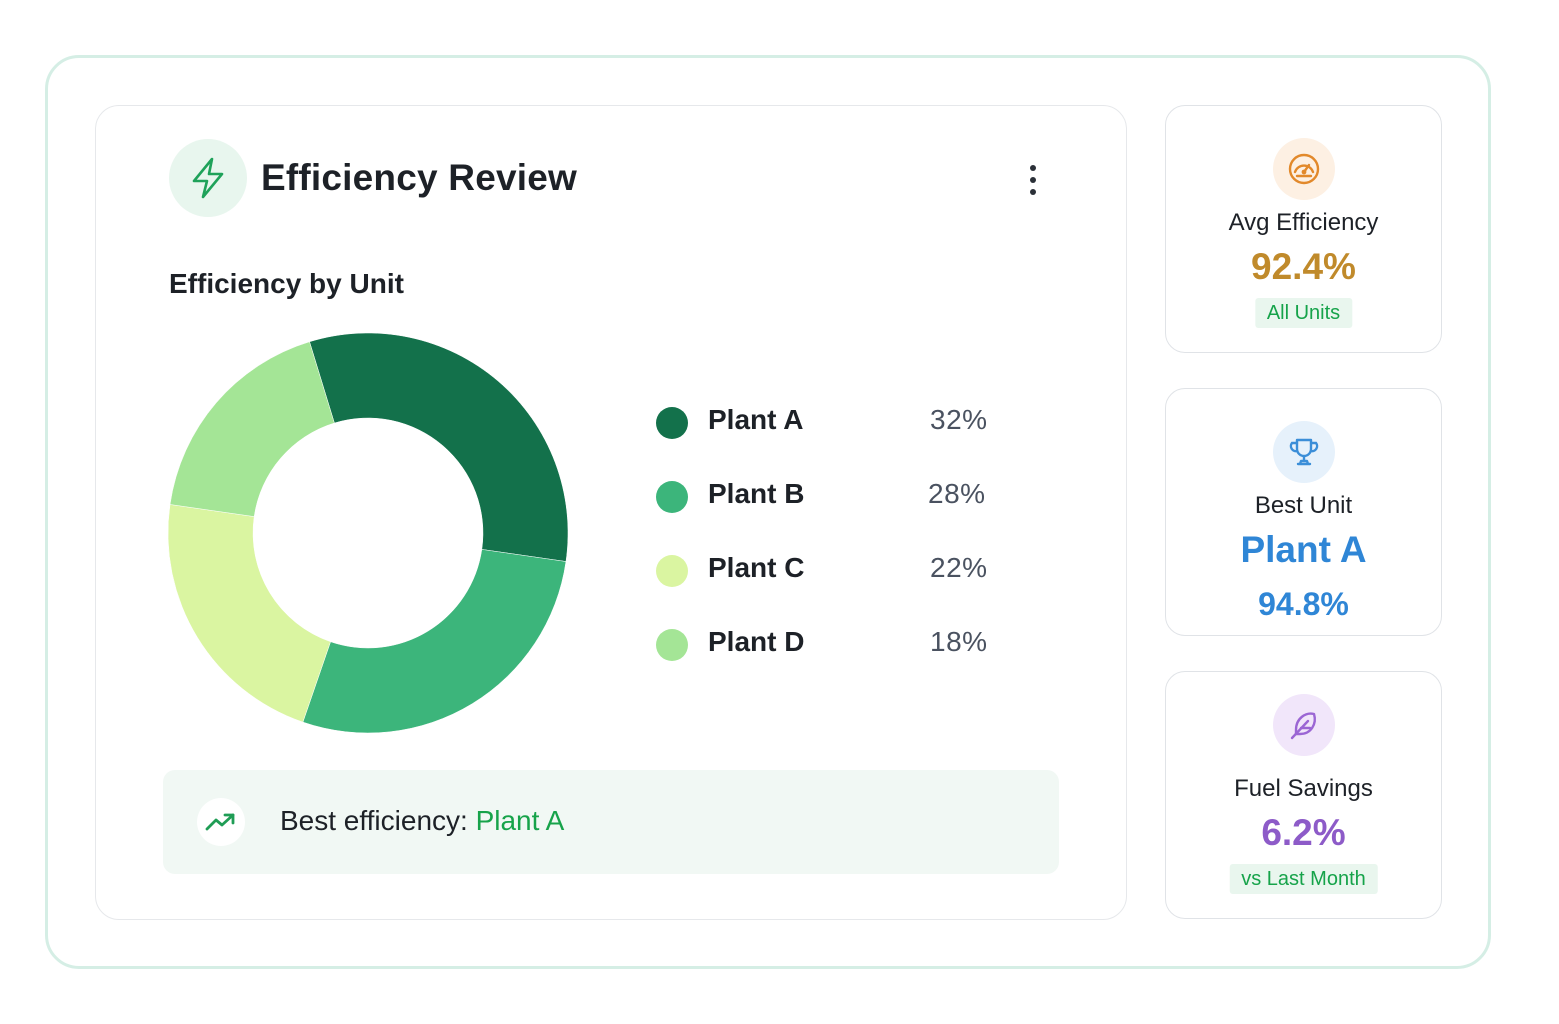 The image size is (1559, 1024). I want to click on speedometer-icon, so click(1304, 169).